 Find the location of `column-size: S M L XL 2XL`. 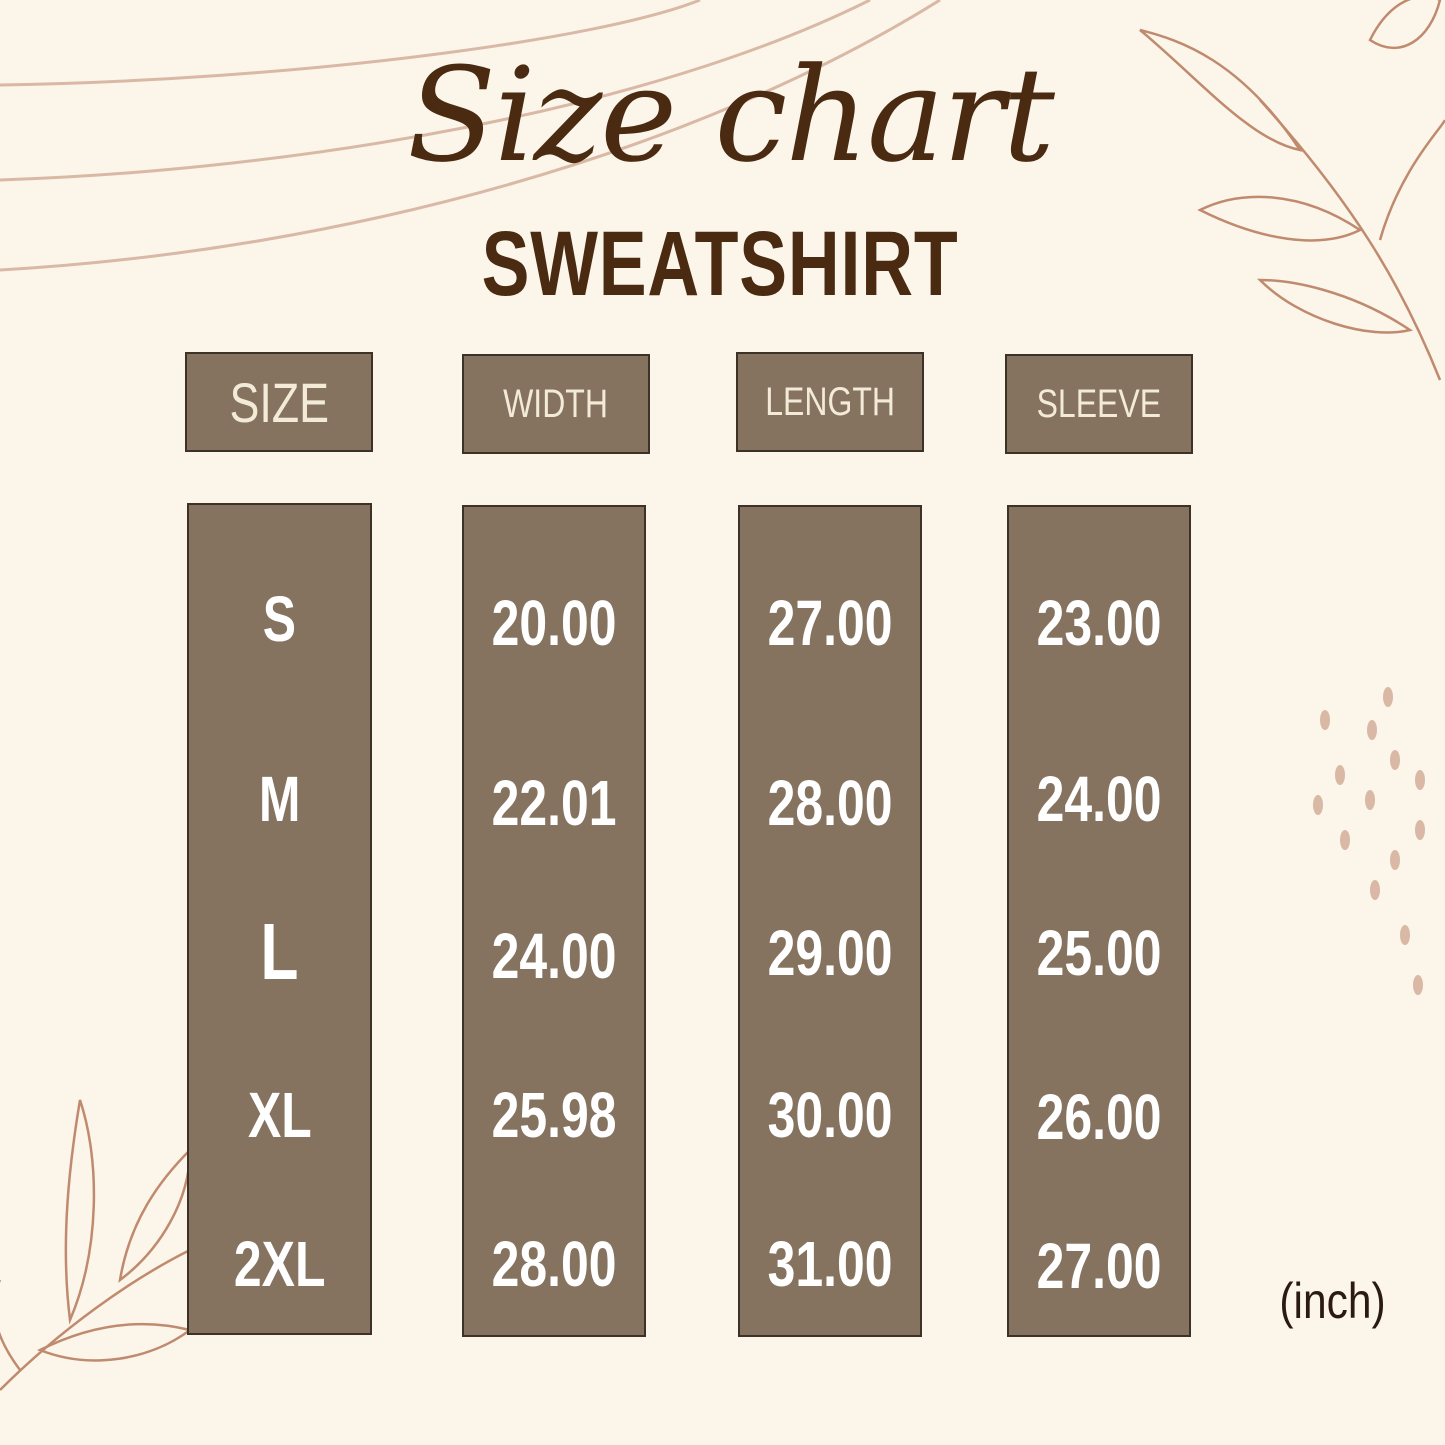

column-size: S M L XL 2XL is located at coordinates (279, 919).